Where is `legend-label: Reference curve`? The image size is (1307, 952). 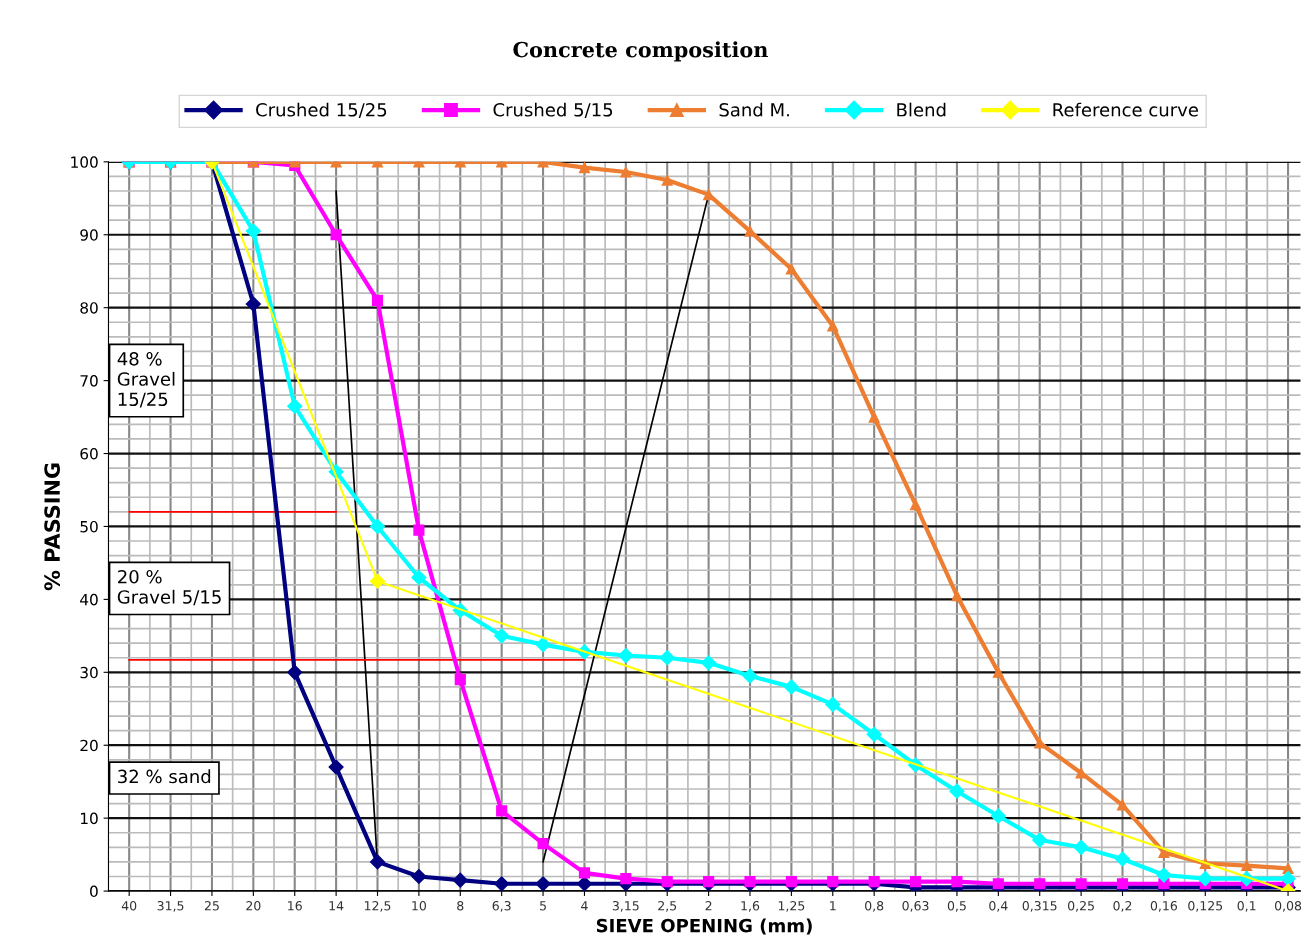 legend-label: Reference curve is located at coordinates (1125, 109).